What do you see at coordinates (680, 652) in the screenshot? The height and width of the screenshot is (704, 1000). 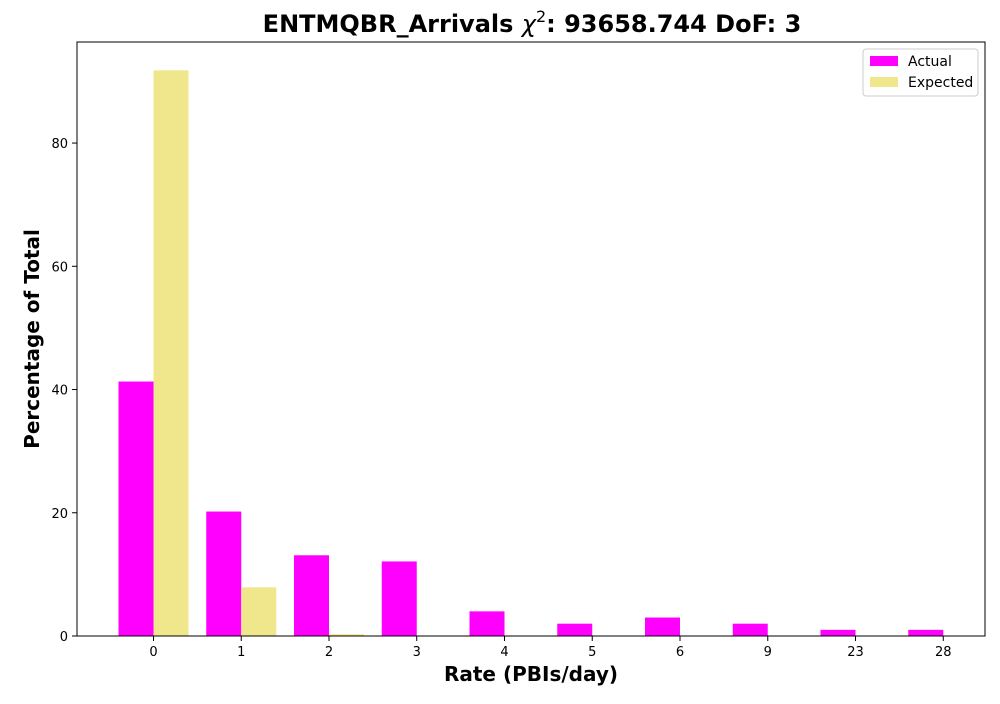 I see `x-tick-label: 6` at bounding box center [680, 652].